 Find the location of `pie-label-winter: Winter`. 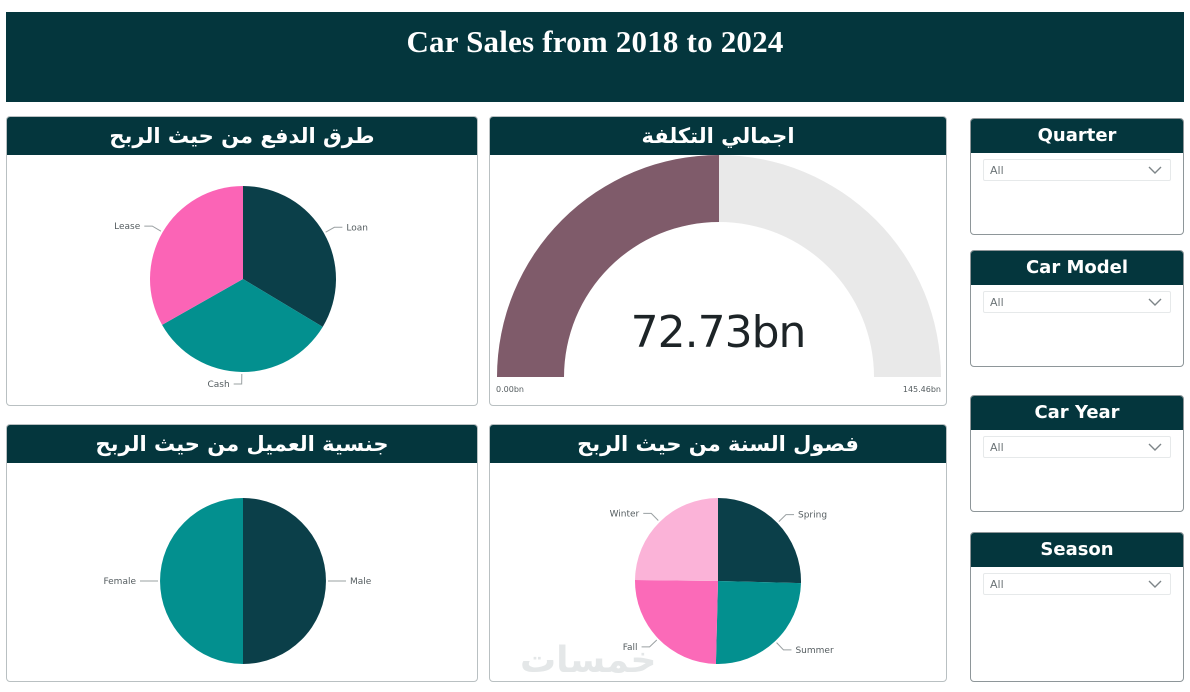

pie-label-winter: Winter is located at coordinates (625, 514).